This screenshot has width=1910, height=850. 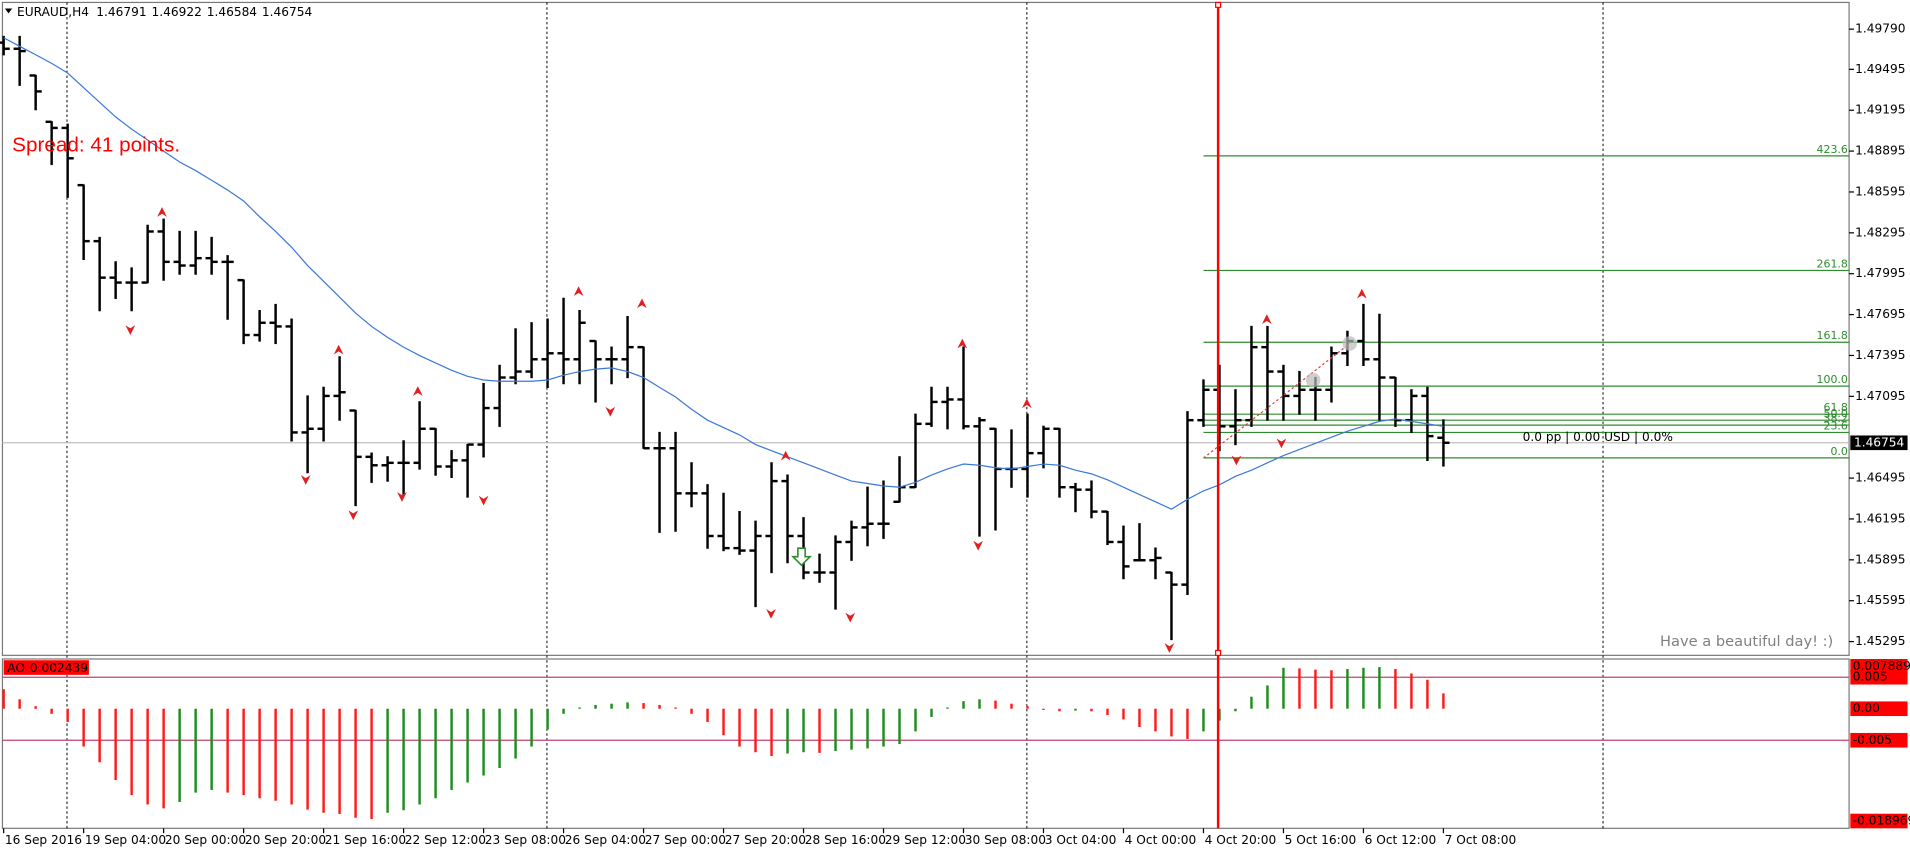 I want to click on low-value: 1.46584, so click(x=232, y=12).